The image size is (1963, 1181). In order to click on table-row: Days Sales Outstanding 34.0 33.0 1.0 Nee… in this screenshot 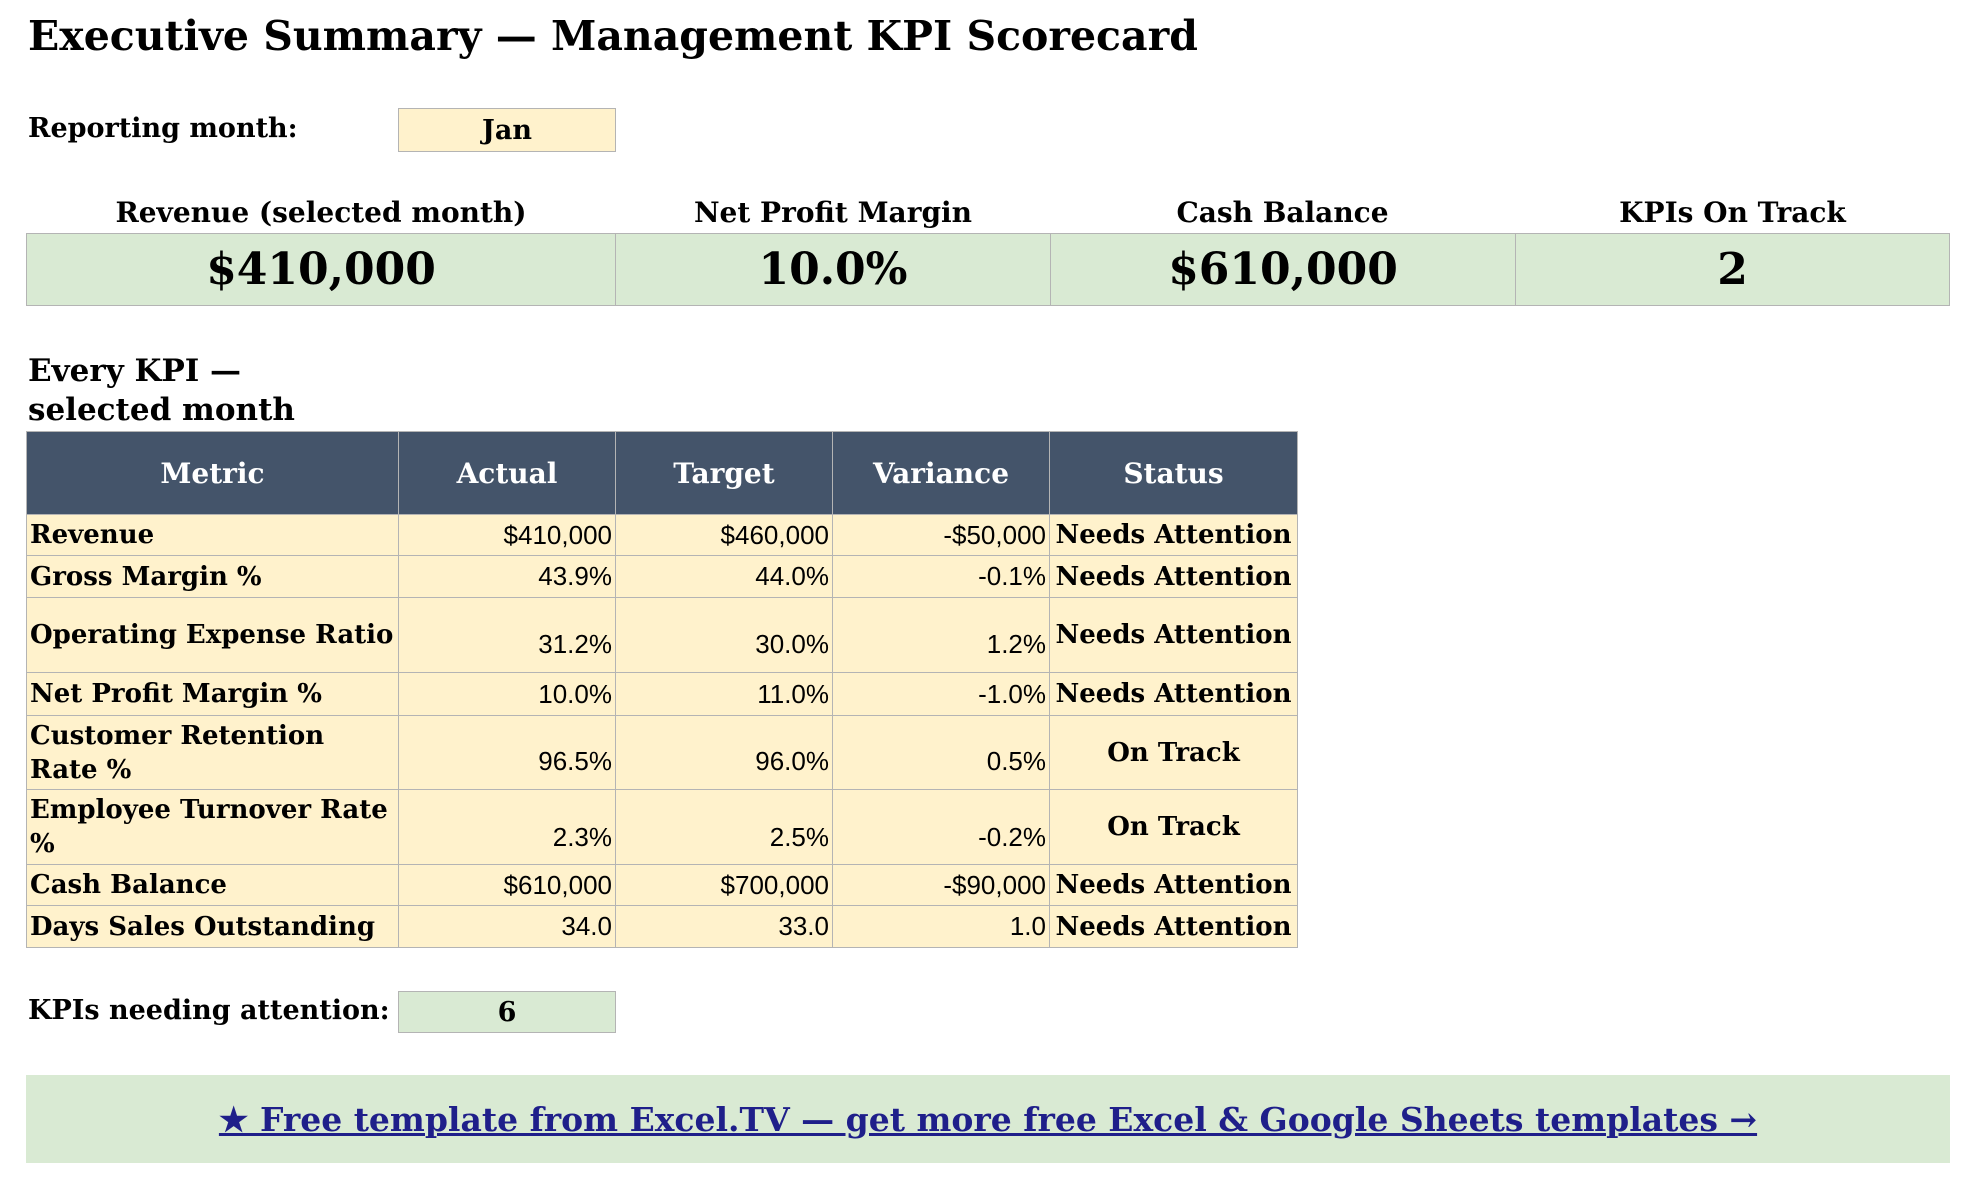, I will do `click(662, 926)`.